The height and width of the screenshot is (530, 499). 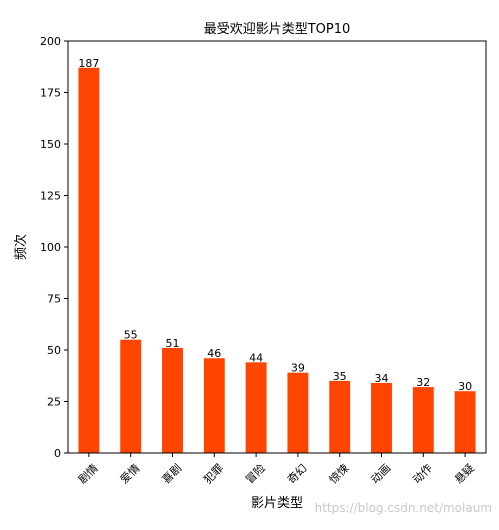 I want to click on y-tick-label: 125, so click(x=50, y=196).